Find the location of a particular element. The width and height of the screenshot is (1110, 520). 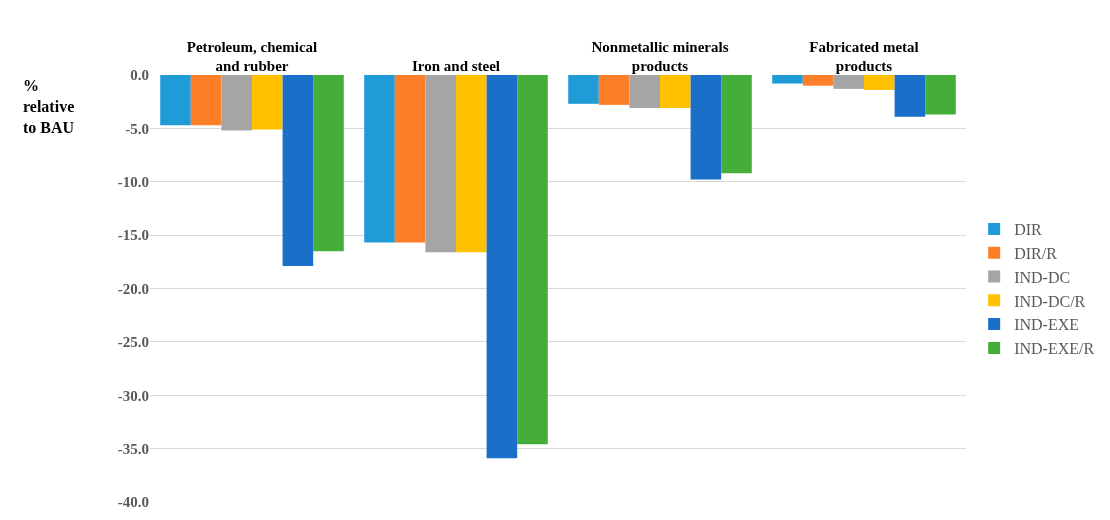

y-tick-label: -30.0 is located at coordinates (133, 395).